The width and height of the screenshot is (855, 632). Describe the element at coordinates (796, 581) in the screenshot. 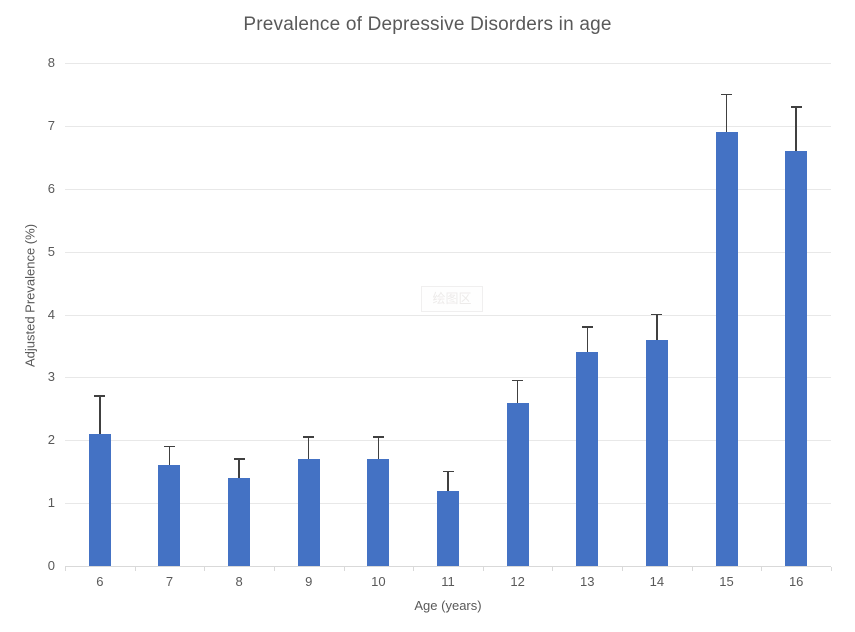

I see `x-tick-label-16: 16` at that location.